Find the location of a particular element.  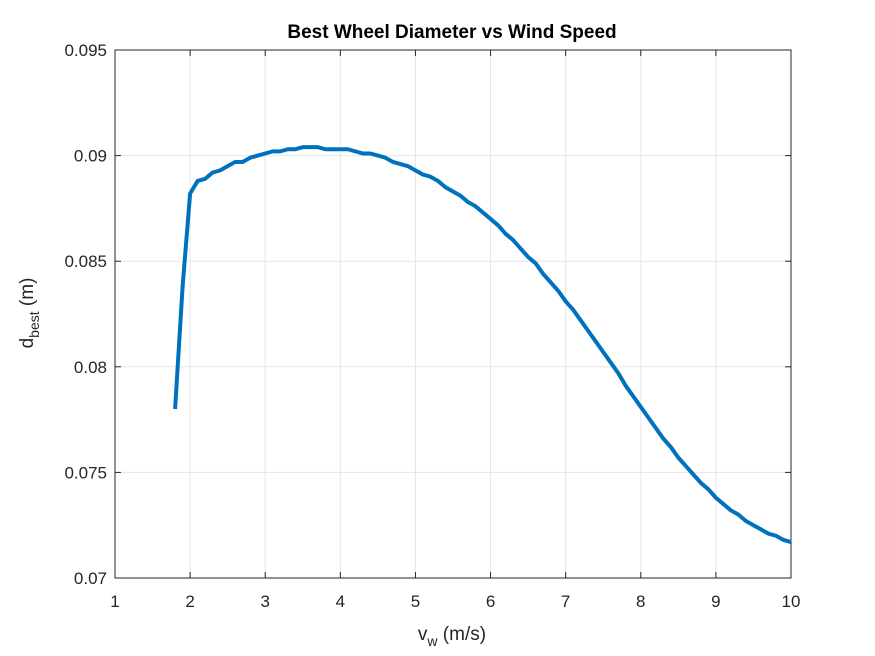

x-tick-label: 7 is located at coordinates (565, 601).